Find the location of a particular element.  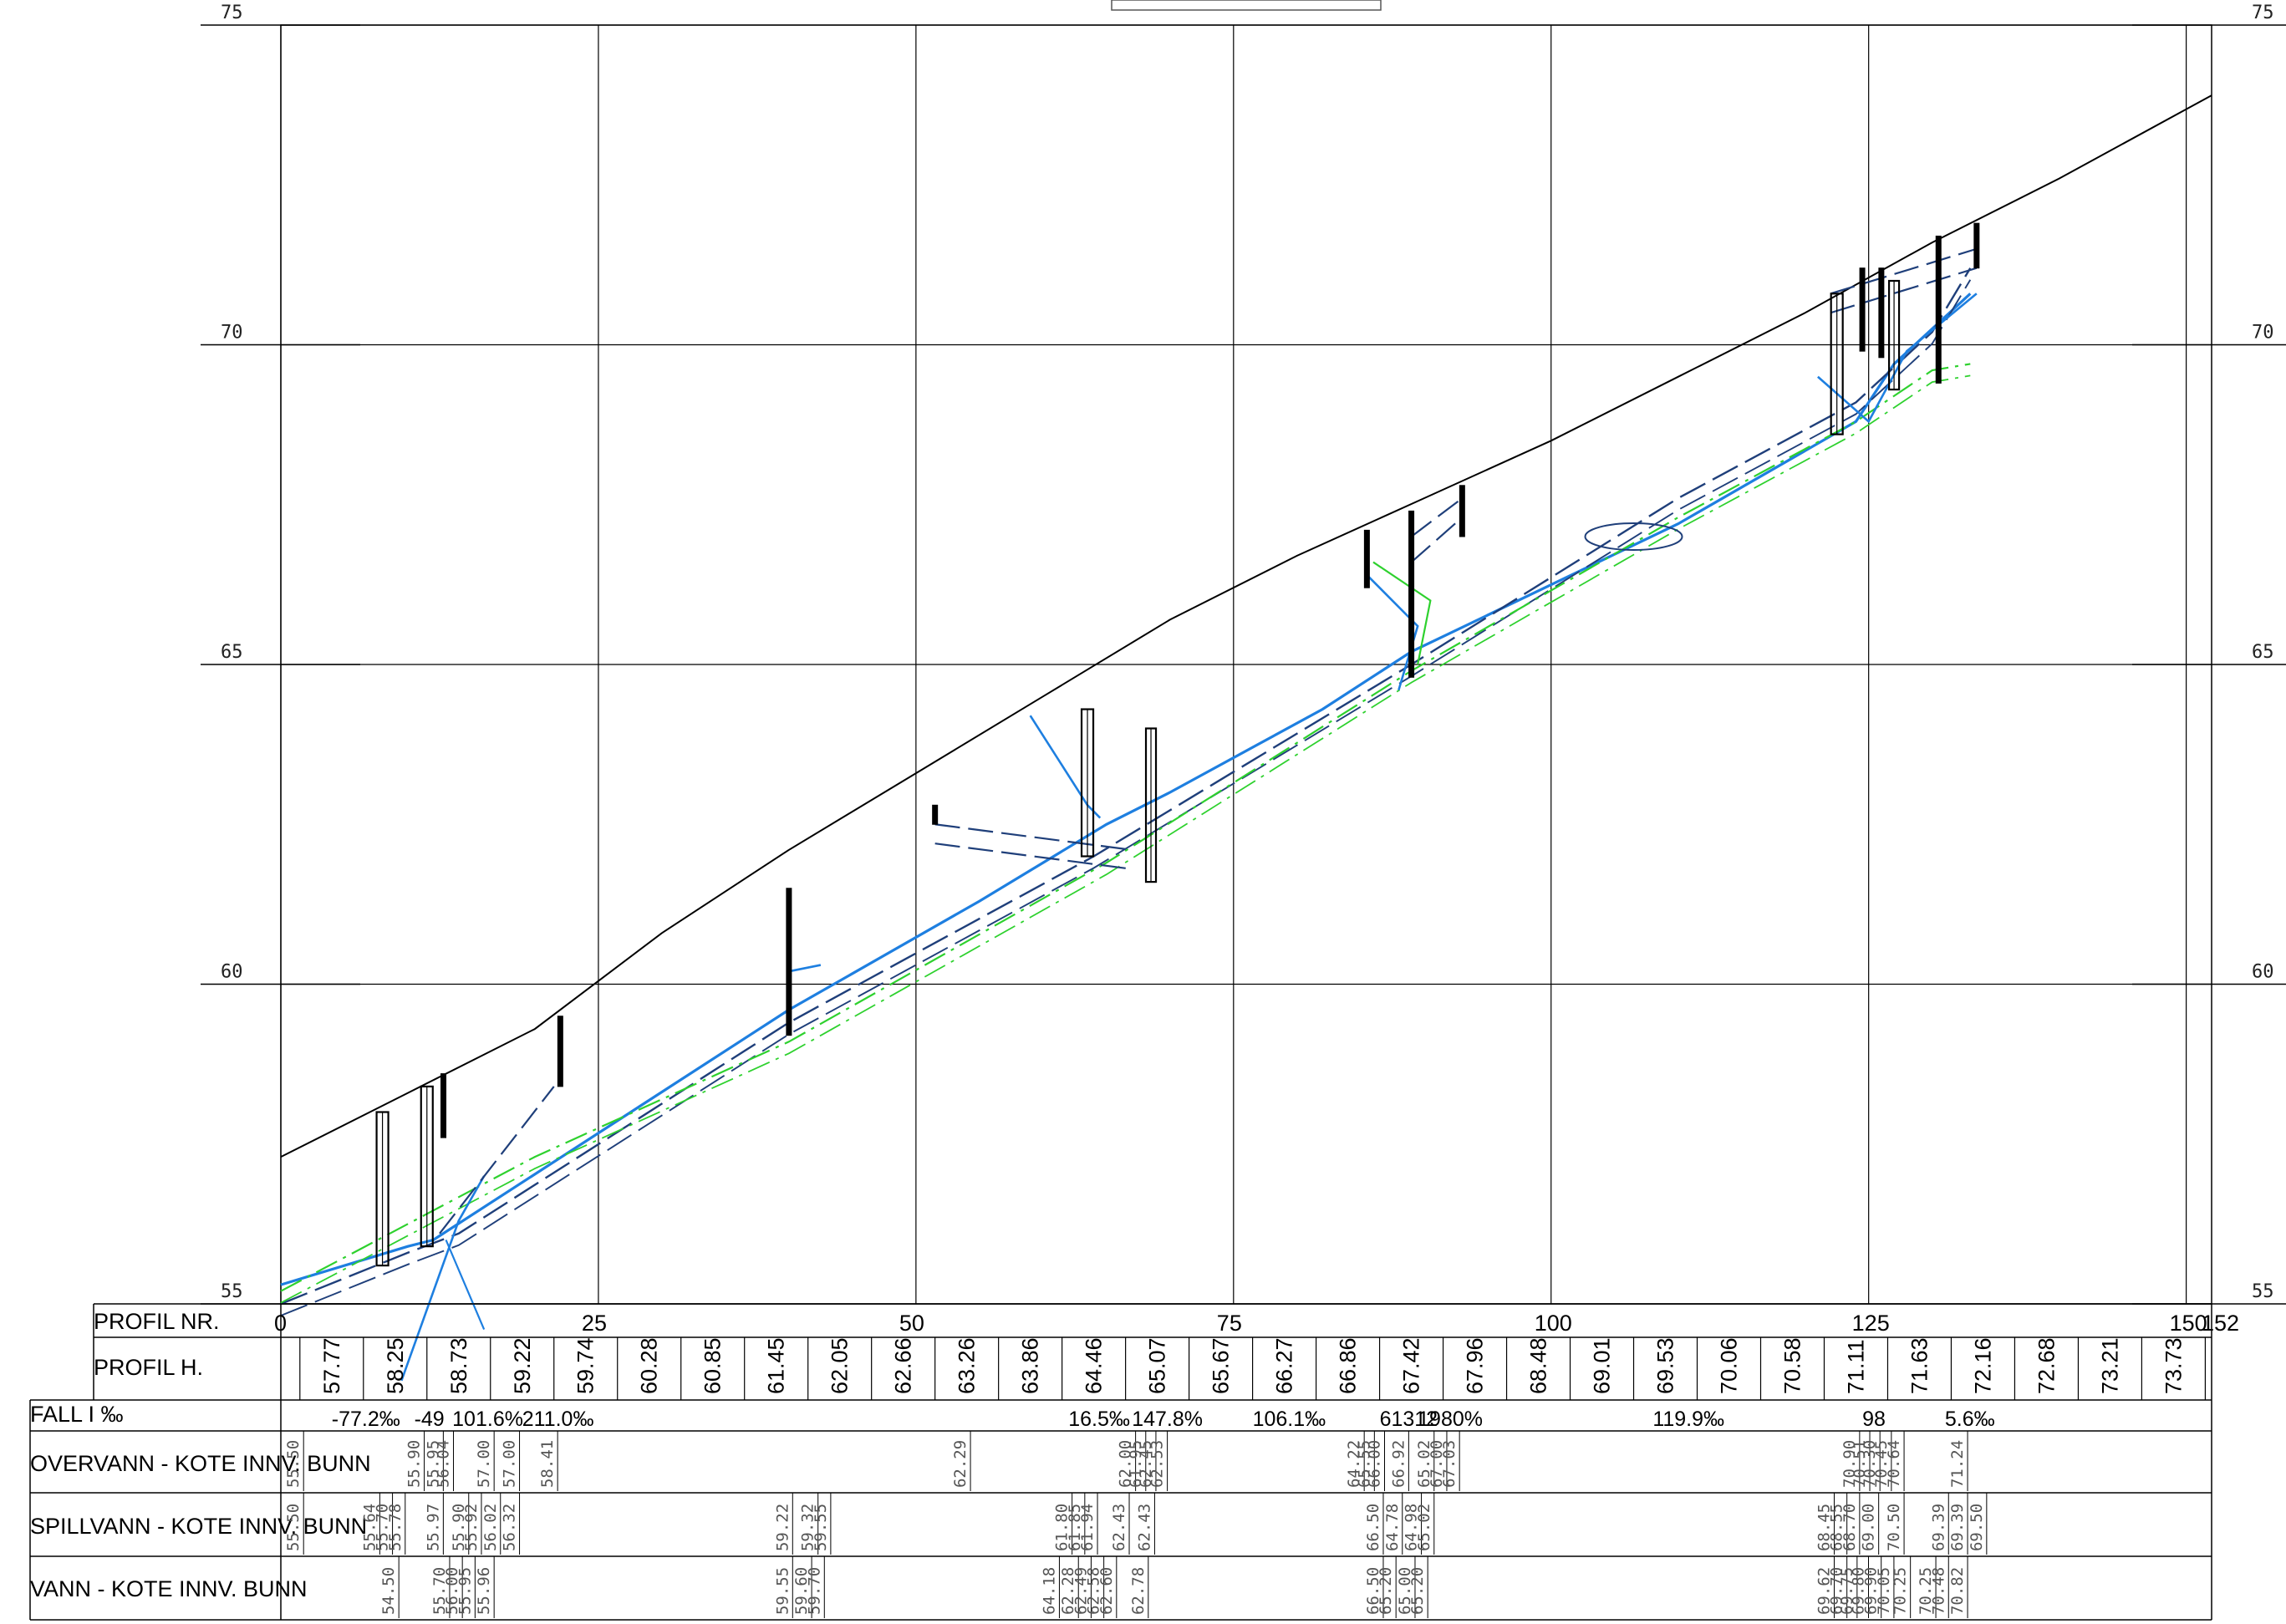

overvann-value: 56.04 is located at coordinates (444, 1464).